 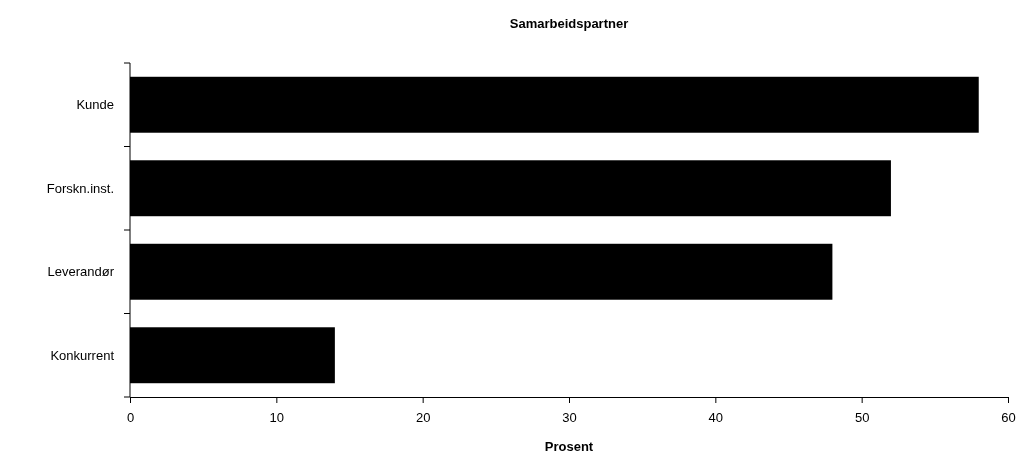 I want to click on y-tick-label: Forskn.inst., so click(x=80, y=188).